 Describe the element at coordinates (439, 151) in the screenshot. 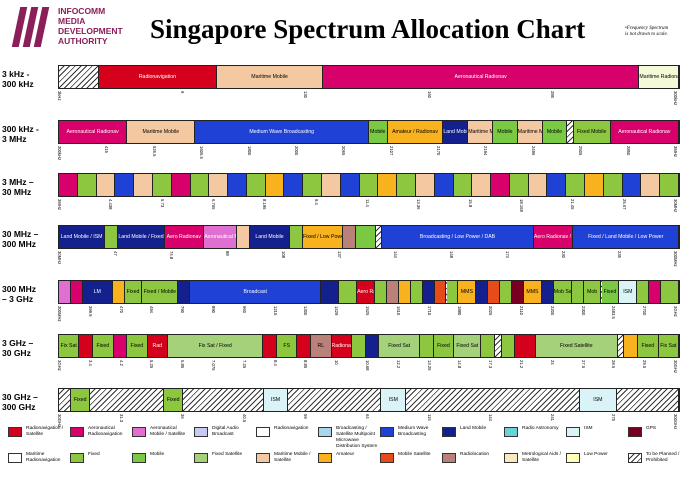

I see `frequency-tick: 2170` at that location.